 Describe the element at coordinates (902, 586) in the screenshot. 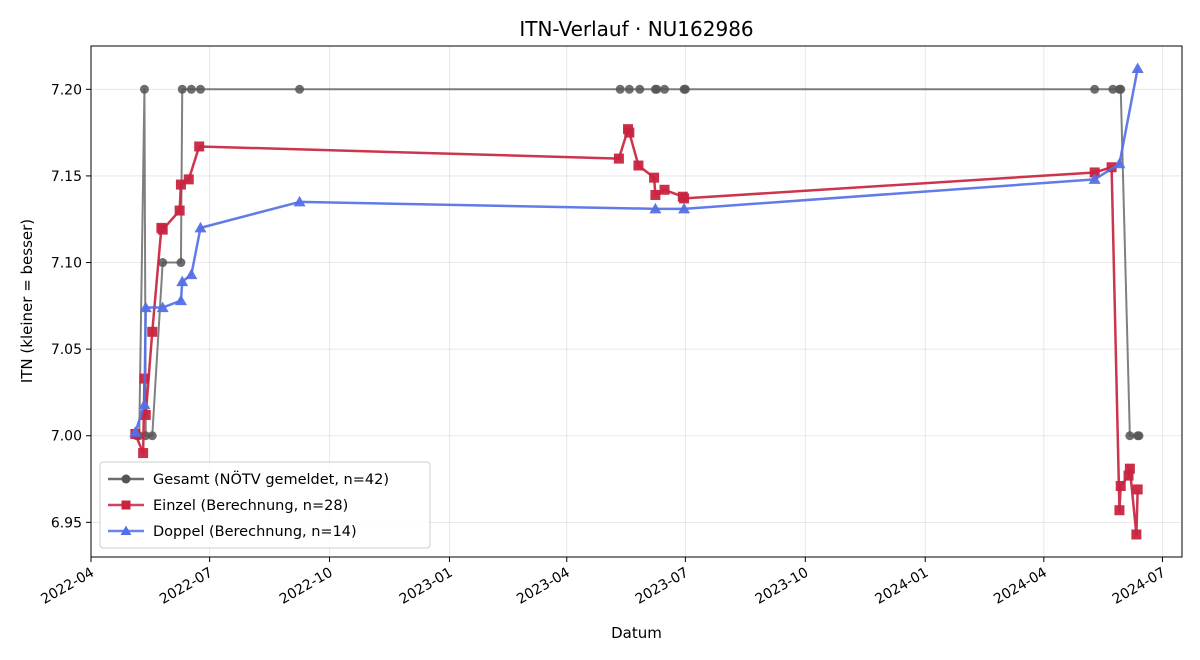

I see `x-tick-label: 2024-01` at that location.